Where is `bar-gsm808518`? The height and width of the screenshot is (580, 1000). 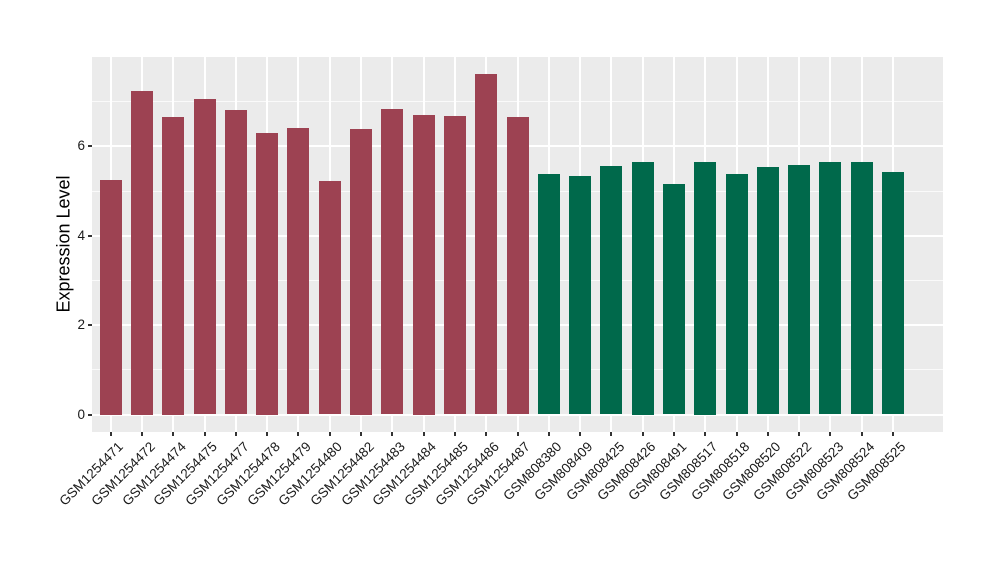
bar-gsm808518 is located at coordinates (736, 294).